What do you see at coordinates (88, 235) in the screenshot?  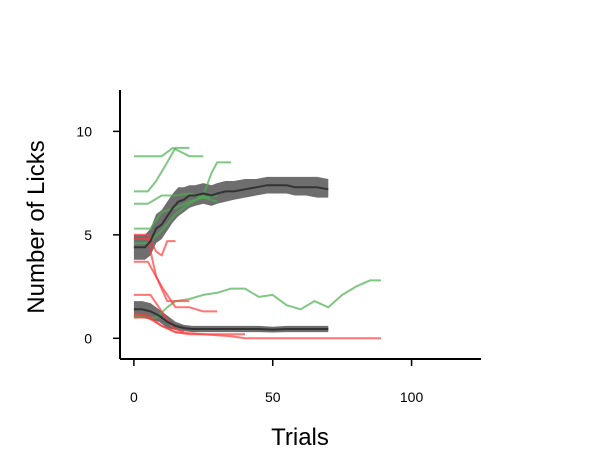 I see `y-tick-label: 5` at bounding box center [88, 235].